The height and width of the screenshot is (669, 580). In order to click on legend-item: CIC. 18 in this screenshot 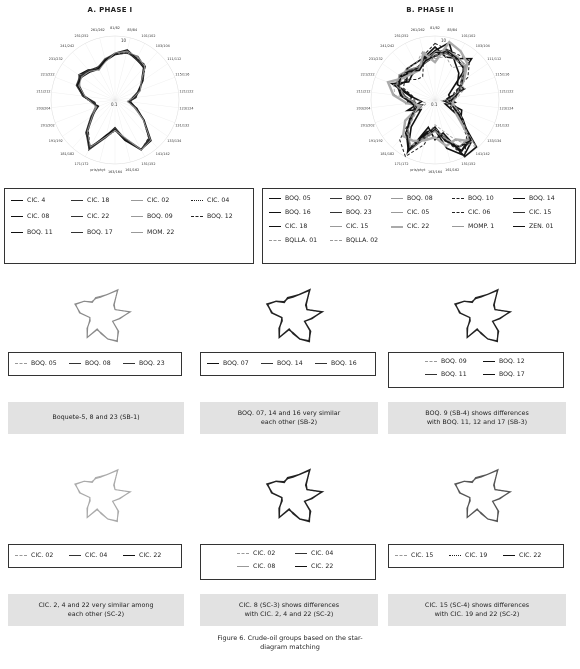, I will do `click(288, 226)`.